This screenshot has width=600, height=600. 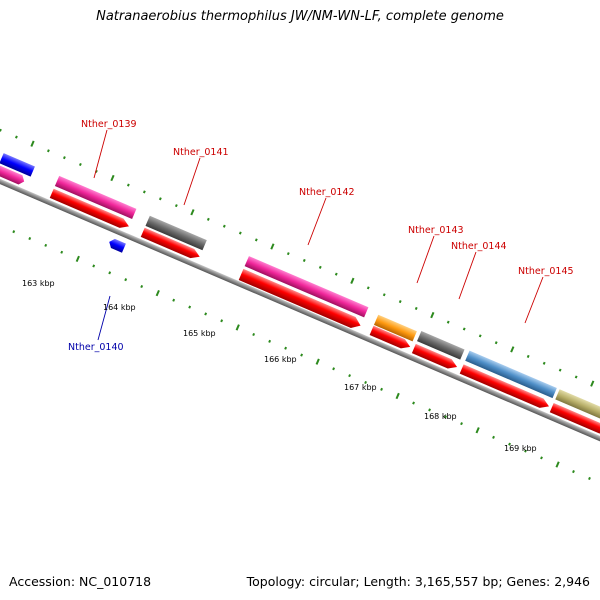 What do you see at coordinates (199, 333) in the screenshot?
I see `scale-label-165: 165 kbp` at bounding box center [199, 333].